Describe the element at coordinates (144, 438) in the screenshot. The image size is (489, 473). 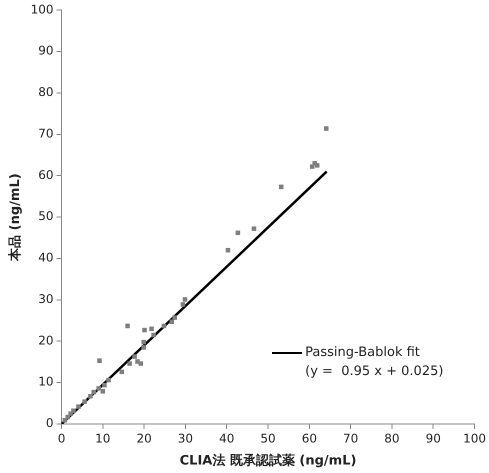
I see `x-tick-label: 20` at that location.